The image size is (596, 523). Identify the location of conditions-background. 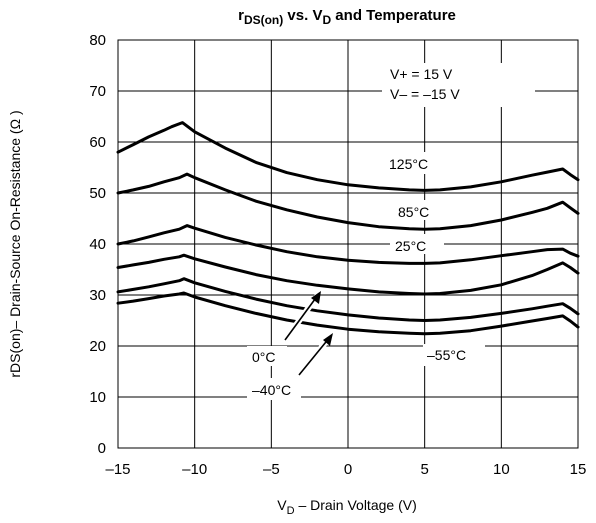
(458, 85).